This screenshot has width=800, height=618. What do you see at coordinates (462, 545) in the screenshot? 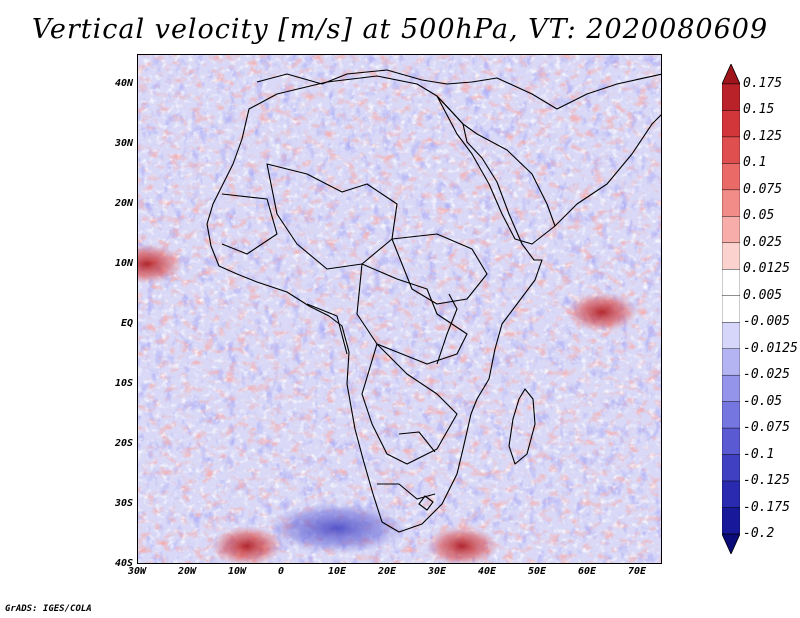
I see `southern-ocean-band` at bounding box center [462, 545].